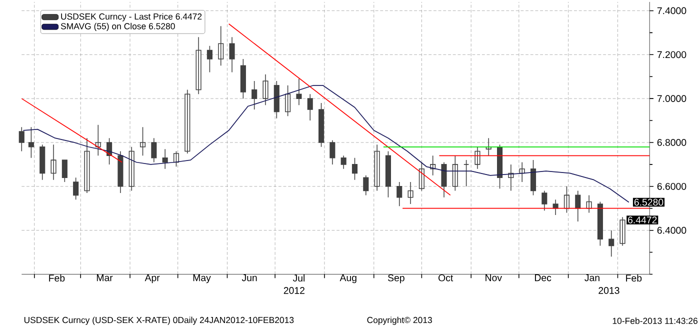 This screenshot has width=700, height=328. Describe the element at coordinates (117, 27) in the screenshot. I see `legend-label: SMAVG (55) on Close 6.5280` at that location.